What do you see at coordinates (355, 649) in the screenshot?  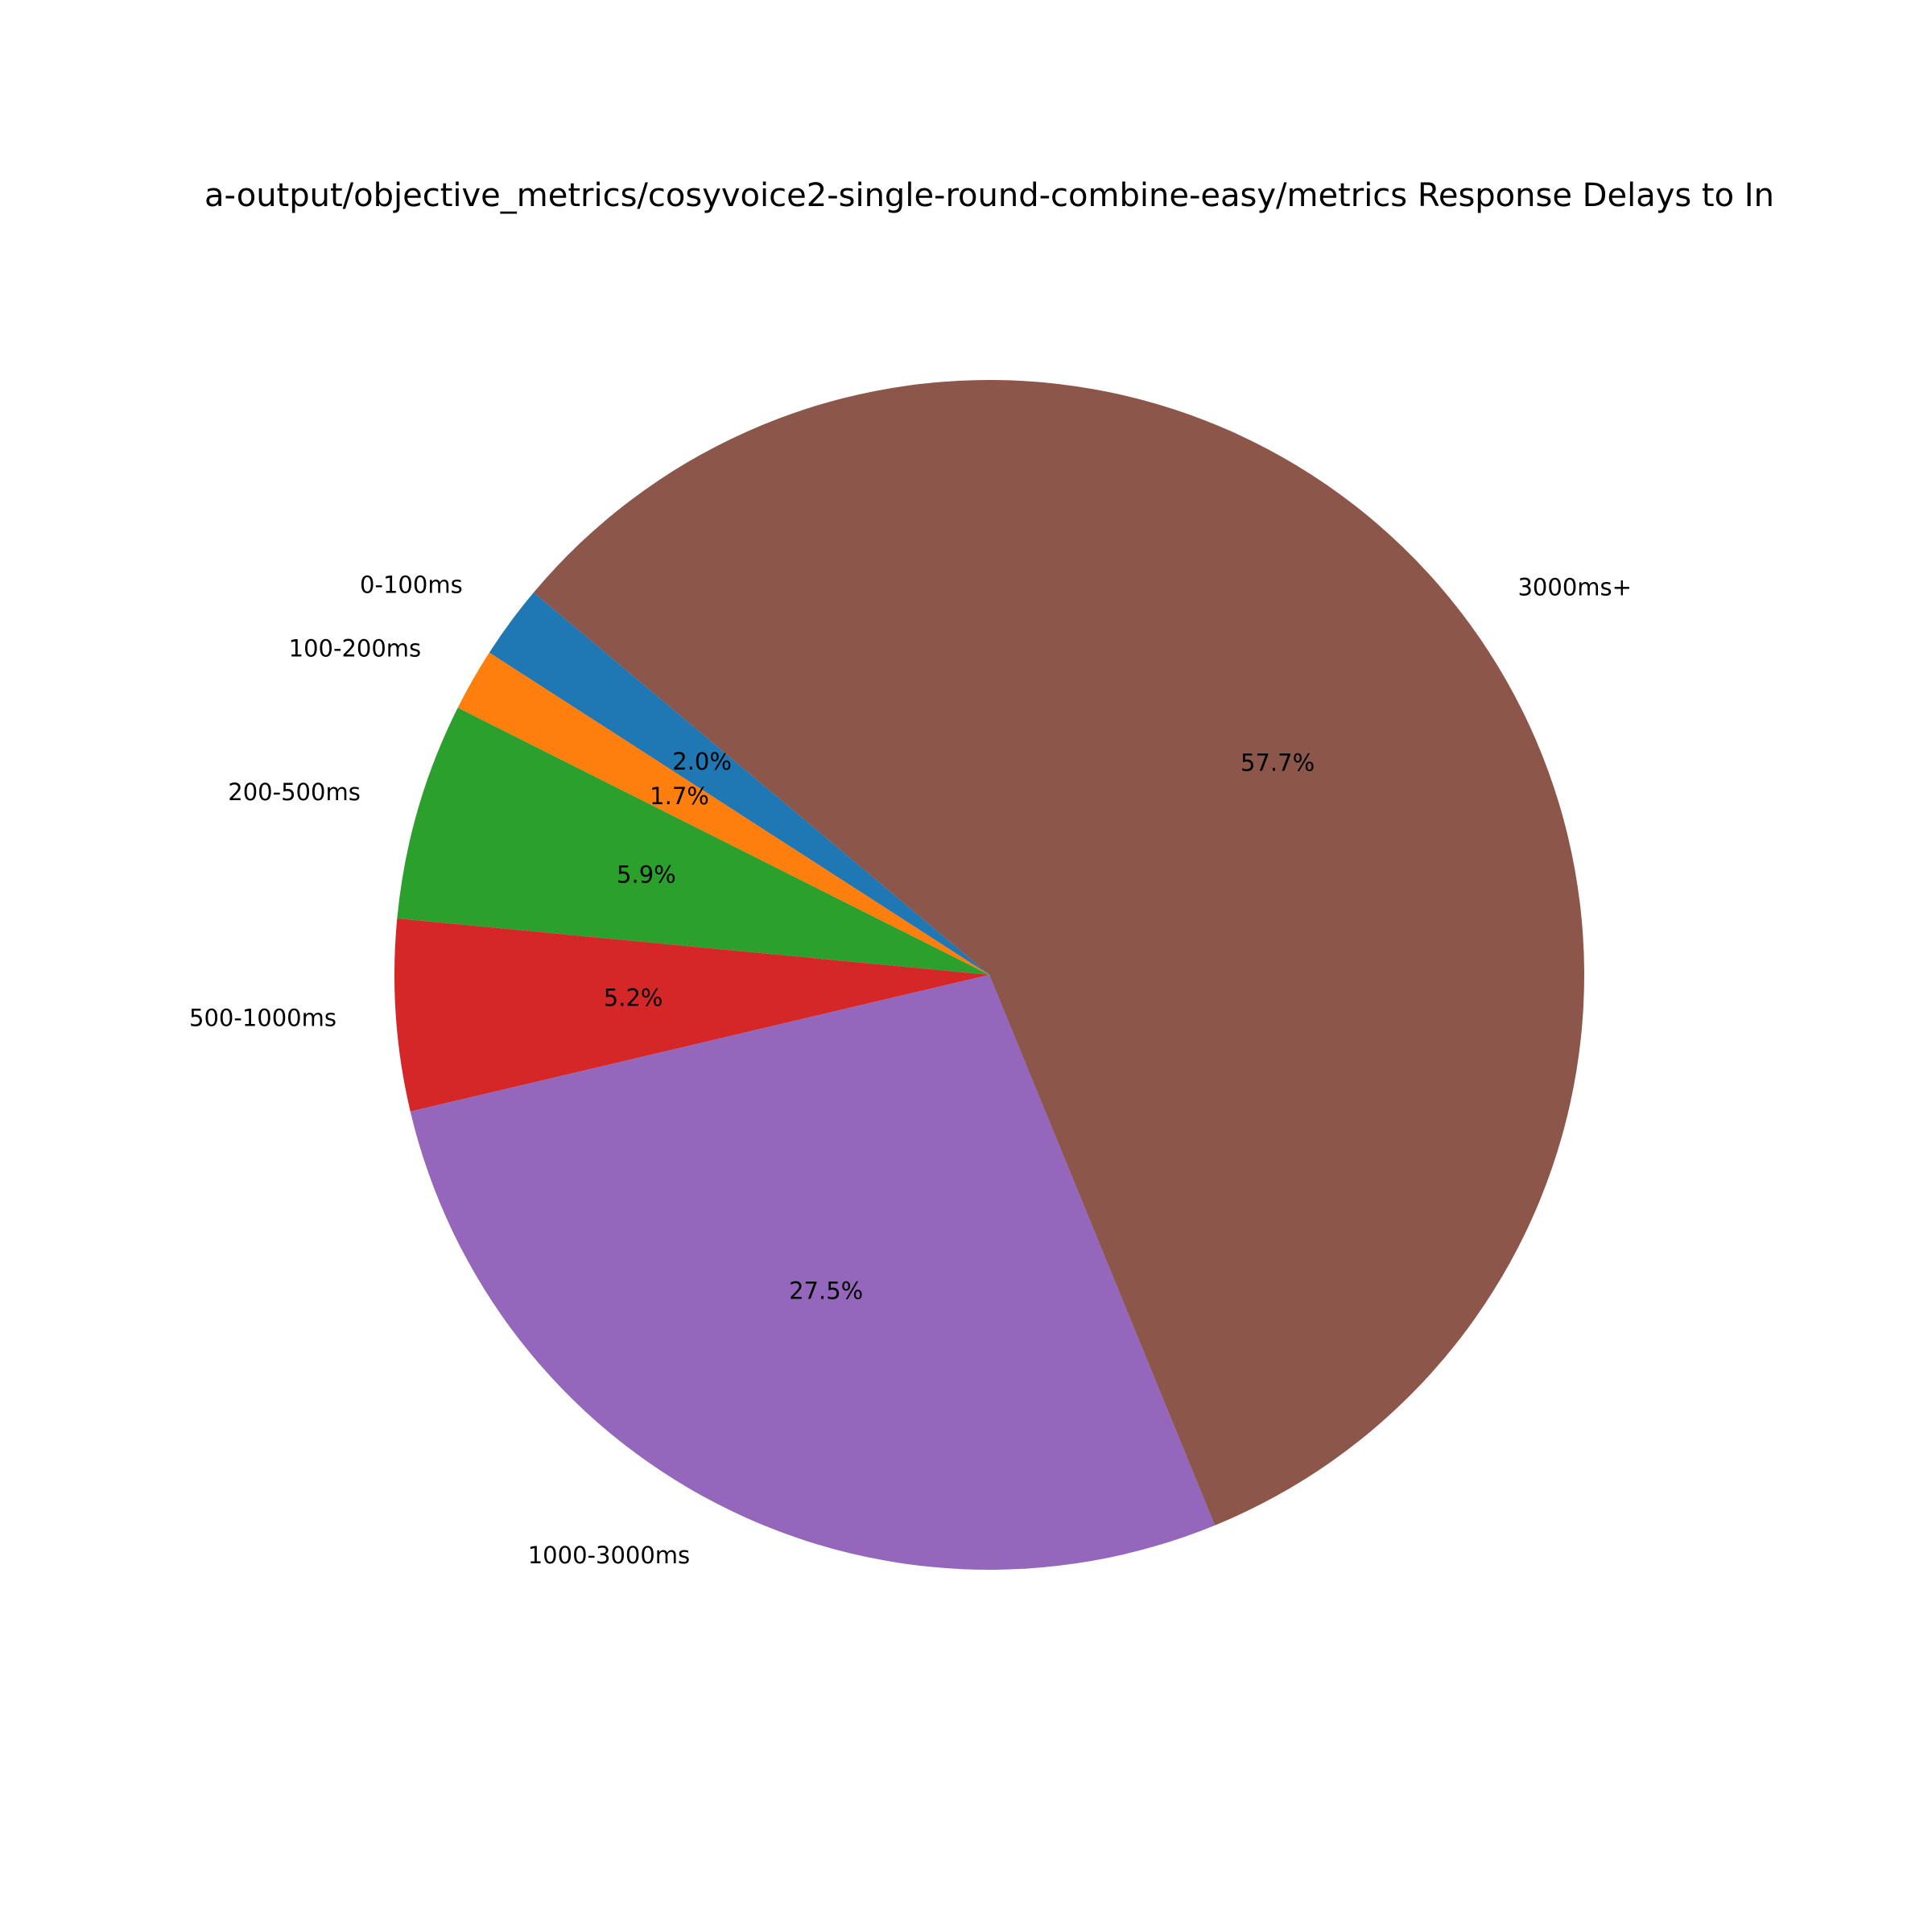 I see `category-label: 100-200ms` at bounding box center [355, 649].